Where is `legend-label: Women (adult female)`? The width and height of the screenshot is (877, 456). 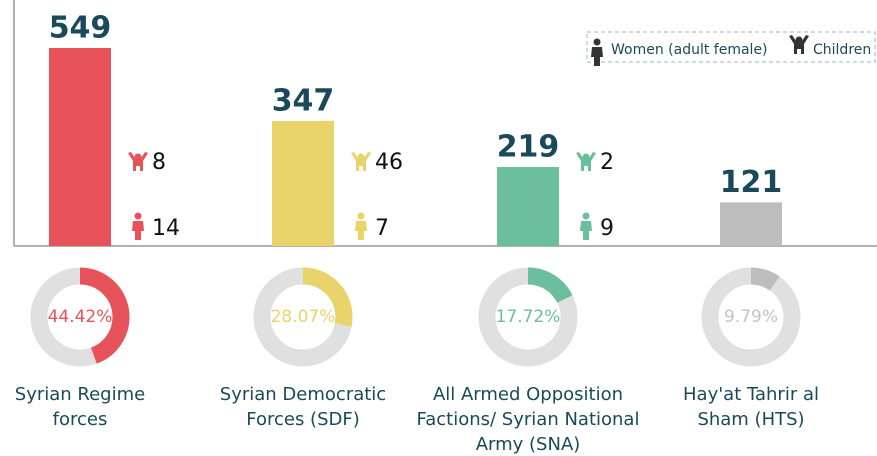
legend-label: Women (adult female) is located at coordinates (689, 50).